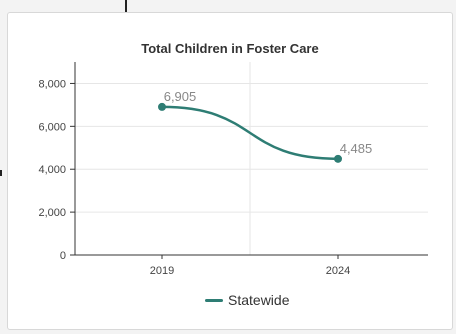  What do you see at coordinates (52, 84) in the screenshot?
I see `y-tick-label: 8,000` at bounding box center [52, 84].